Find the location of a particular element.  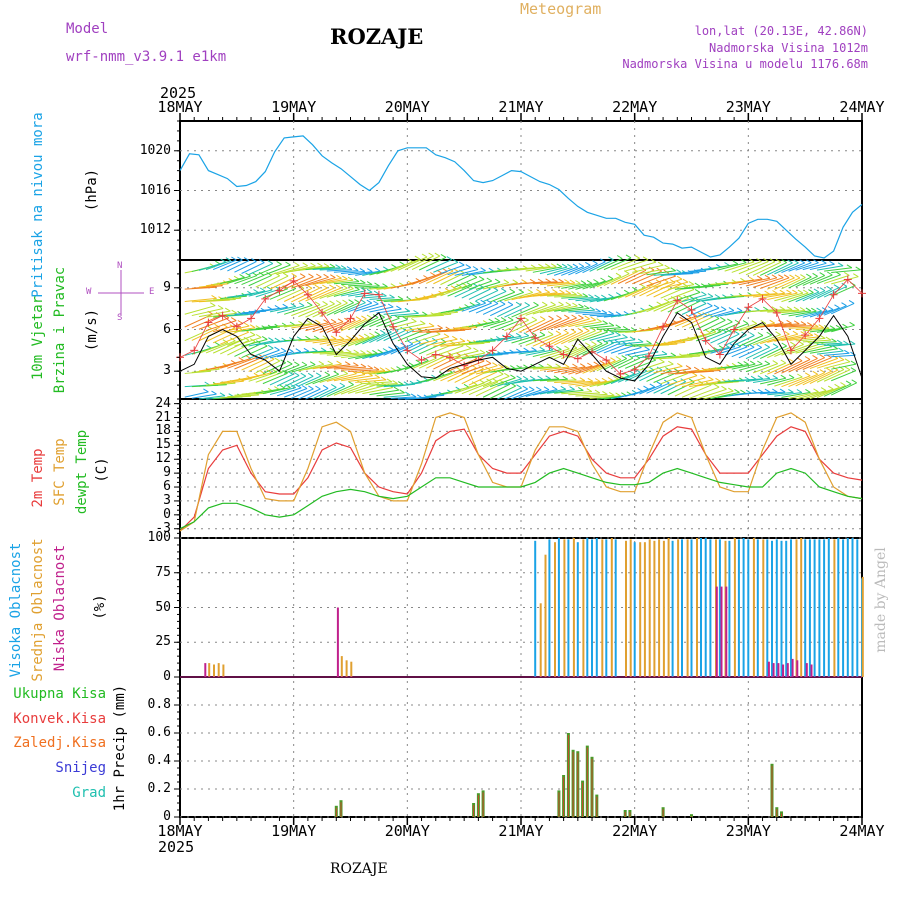

temp-unit: (C) is located at coordinates (102, 470).